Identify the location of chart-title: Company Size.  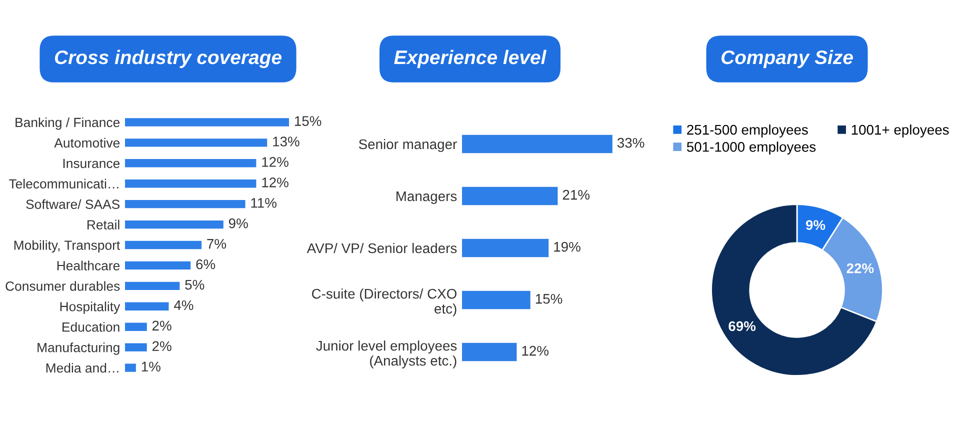
(787, 59).